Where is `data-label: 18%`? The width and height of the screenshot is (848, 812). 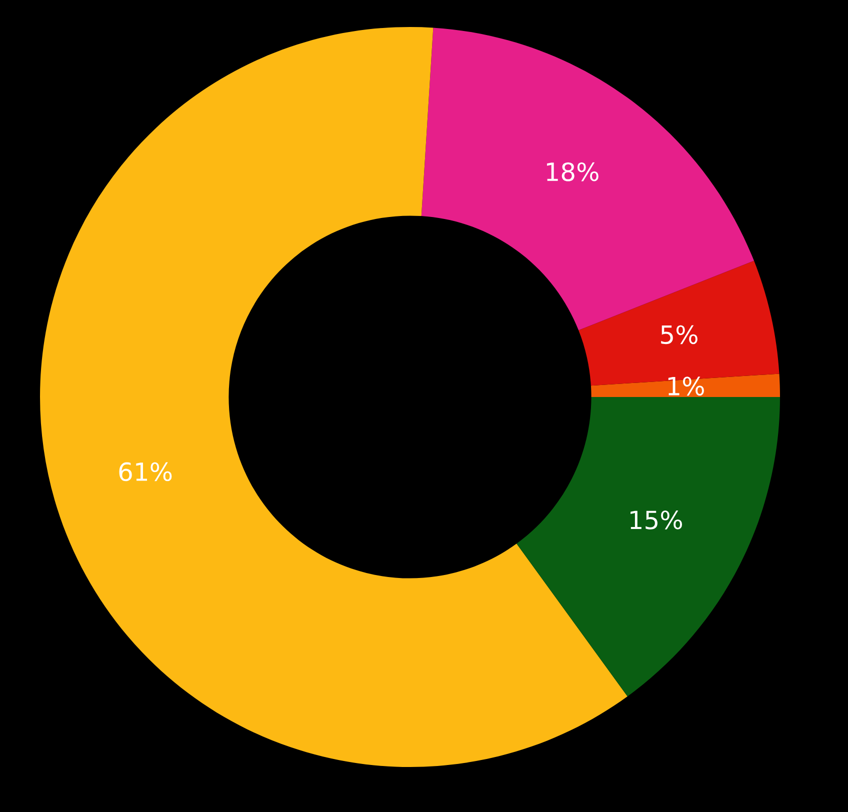 data-label: 18% is located at coordinates (572, 172).